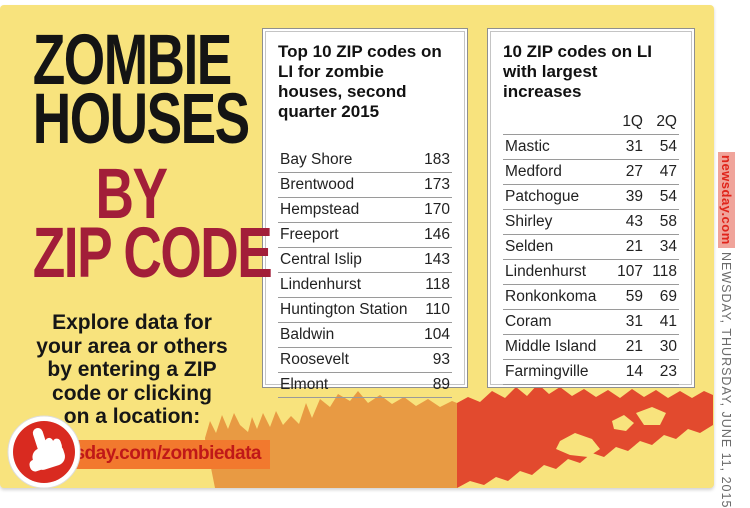 Image resolution: width=750 pixels, height=508 pixels. Describe the element at coordinates (304, 384) in the screenshot. I see `row-name: Elmont` at that location.